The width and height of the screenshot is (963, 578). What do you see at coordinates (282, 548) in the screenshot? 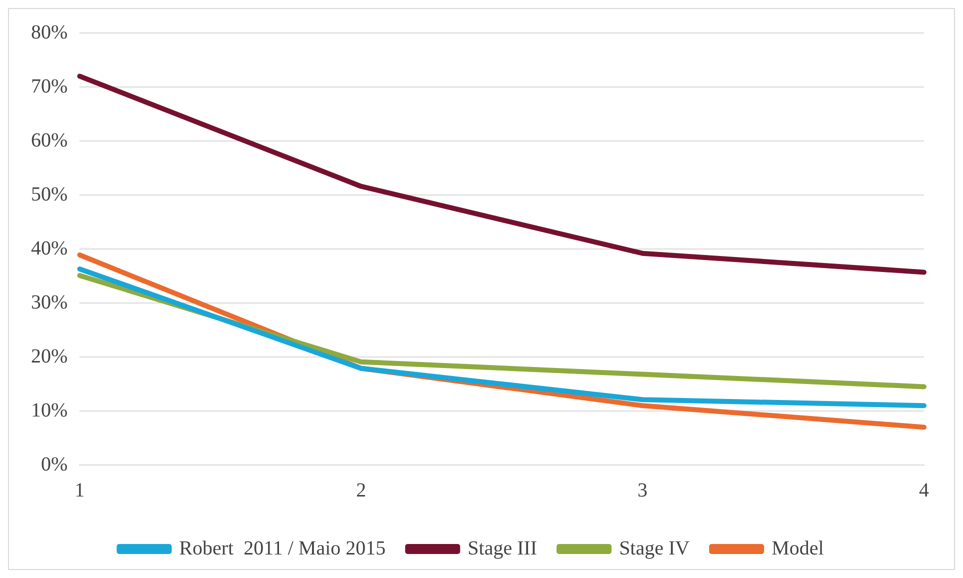
I see `legend-label: Robert 2011 / Maio 2015` at bounding box center [282, 548].